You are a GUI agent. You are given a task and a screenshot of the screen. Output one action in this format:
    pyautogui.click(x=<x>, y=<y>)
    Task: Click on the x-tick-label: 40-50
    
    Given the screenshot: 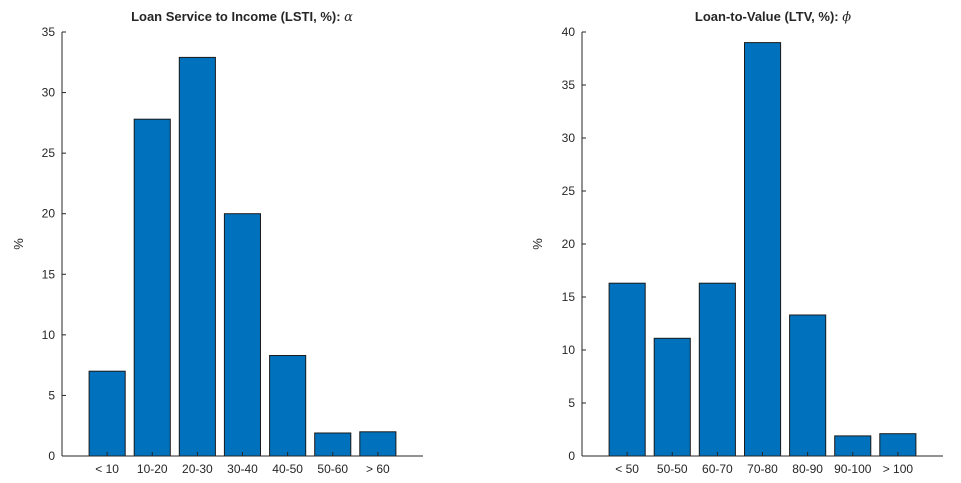 What is the action you would take?
    pyautogui.click(x=287, y=469)
    